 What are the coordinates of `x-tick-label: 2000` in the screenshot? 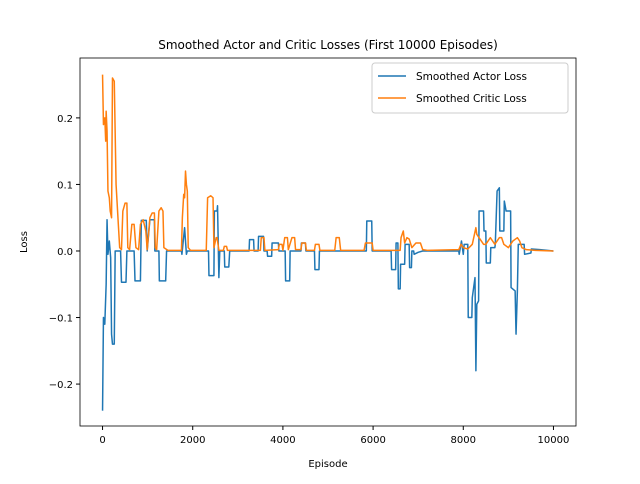 It's located at (192, 440).